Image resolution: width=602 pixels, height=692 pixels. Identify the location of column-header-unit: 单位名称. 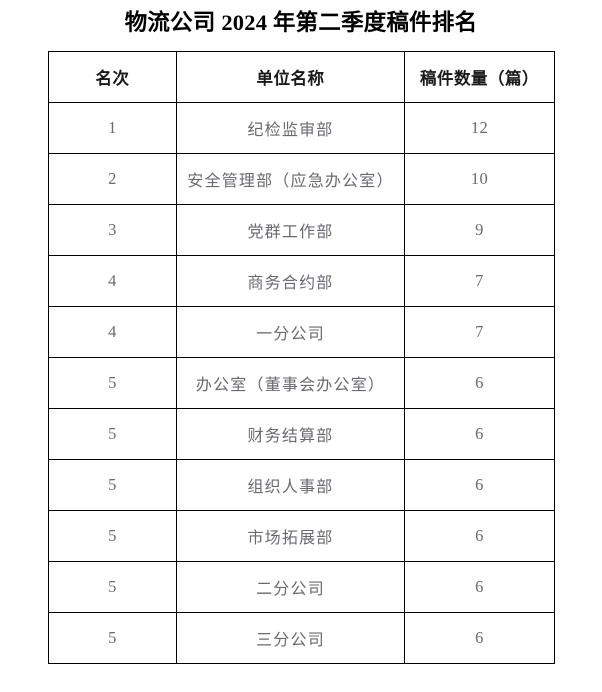
(290, 77).